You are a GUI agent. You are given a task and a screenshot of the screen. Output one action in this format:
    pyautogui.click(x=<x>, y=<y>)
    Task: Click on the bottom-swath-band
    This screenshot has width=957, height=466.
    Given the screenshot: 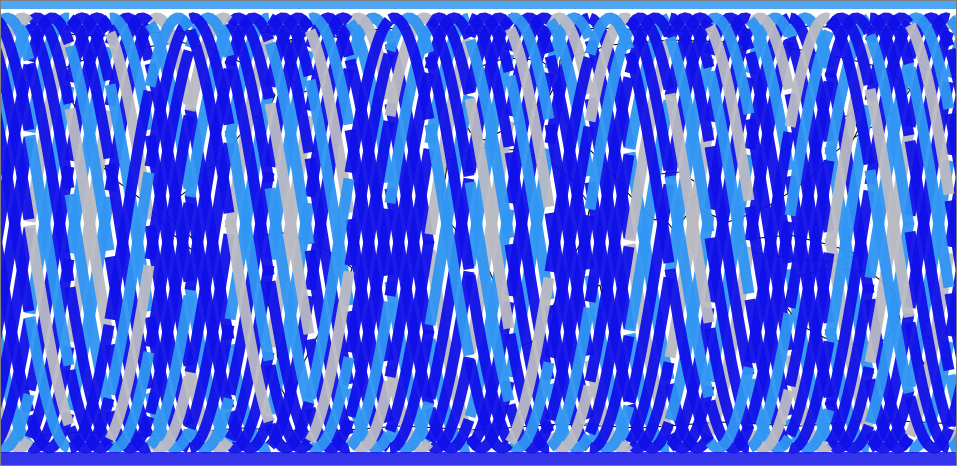 What is the action you would take?
    pyautogui.click(x=478, y=459)
    